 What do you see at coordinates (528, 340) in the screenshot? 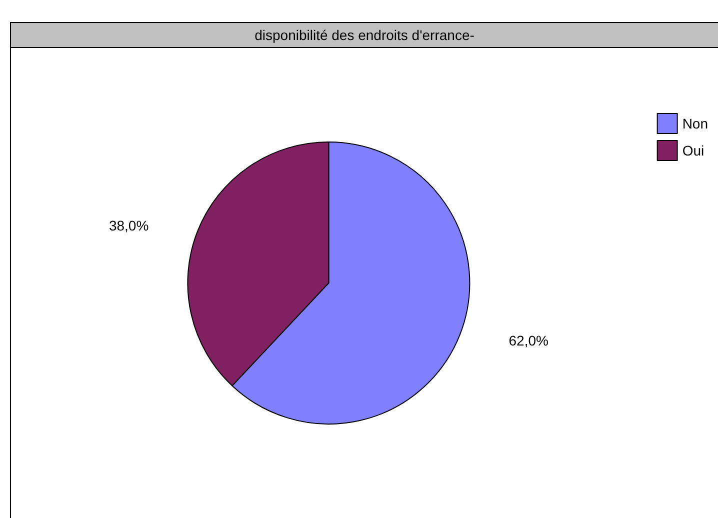
I see `data-label: 62,0%` at bounding box center [528, 340].